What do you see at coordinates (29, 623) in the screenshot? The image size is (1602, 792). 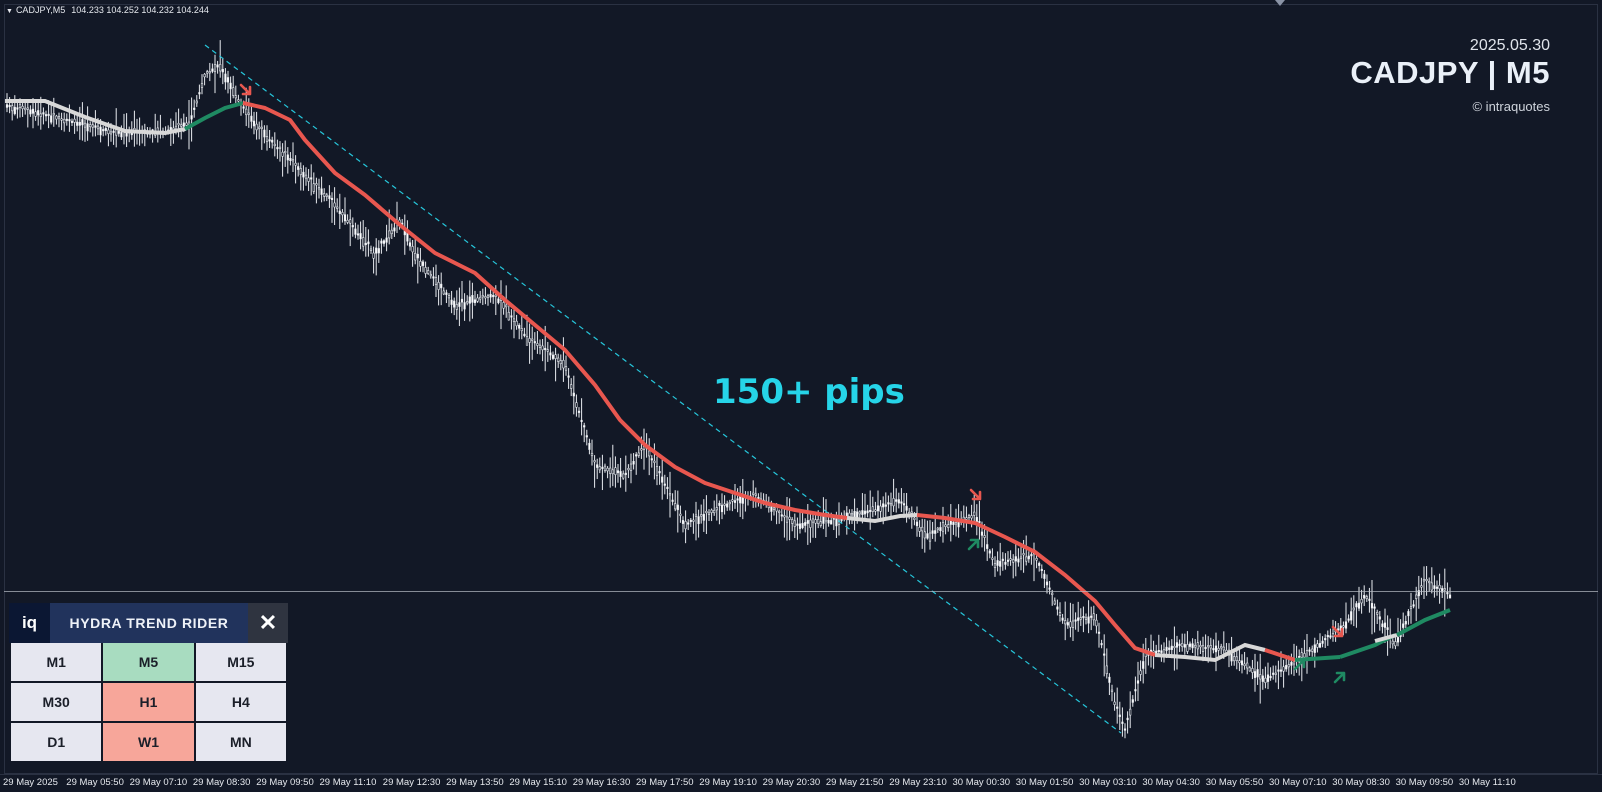 I see `iq-logo: iq` at bounding box center [29, 623].